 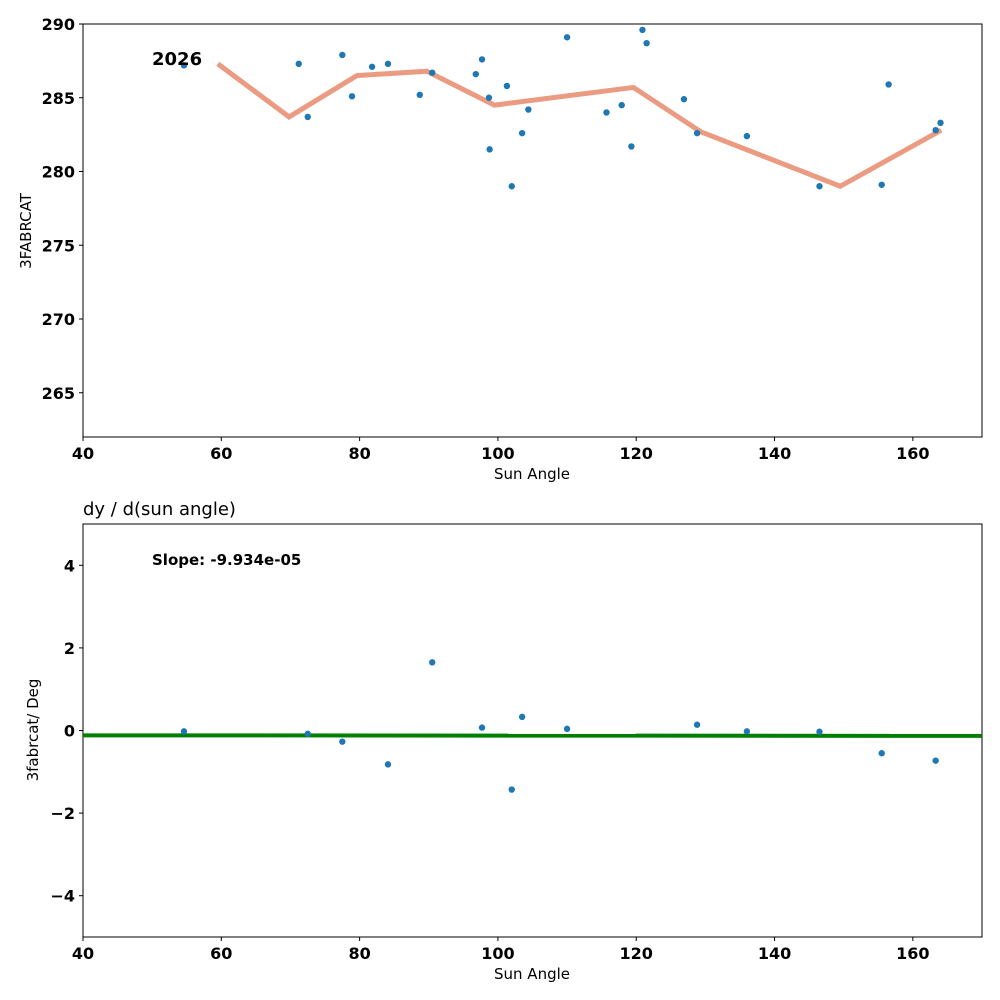 I want to click on top-y-tick-label: 265, so click(x=58, y=393).